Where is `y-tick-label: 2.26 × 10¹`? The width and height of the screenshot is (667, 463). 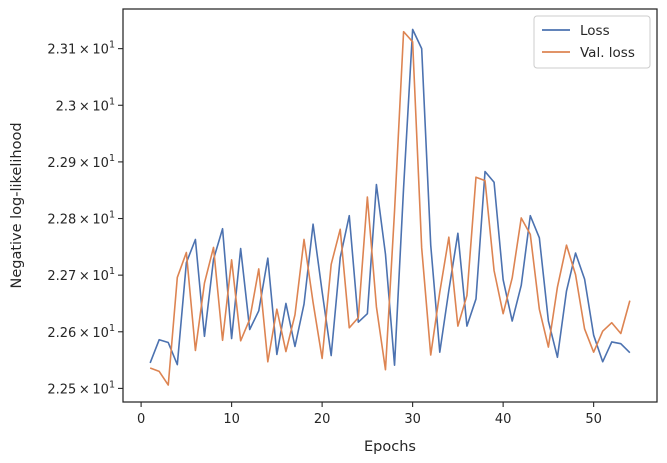
y-tick-label: 2.26 × 10¹ is located at coordinates (81, 332).